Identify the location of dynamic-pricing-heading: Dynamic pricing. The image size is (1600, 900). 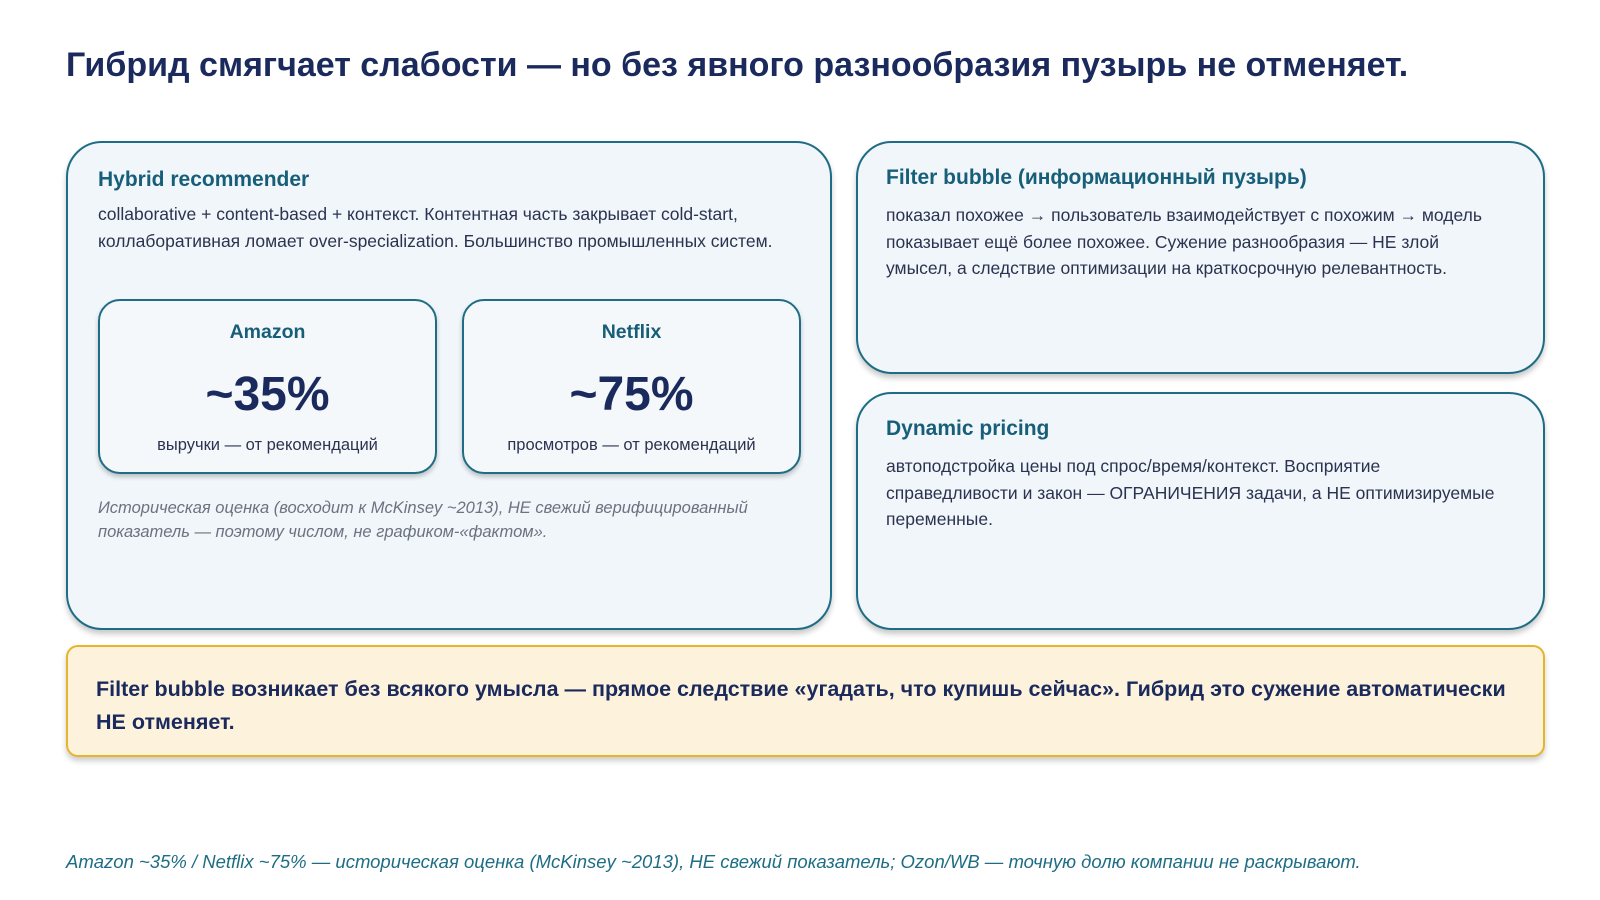
(968, 428).